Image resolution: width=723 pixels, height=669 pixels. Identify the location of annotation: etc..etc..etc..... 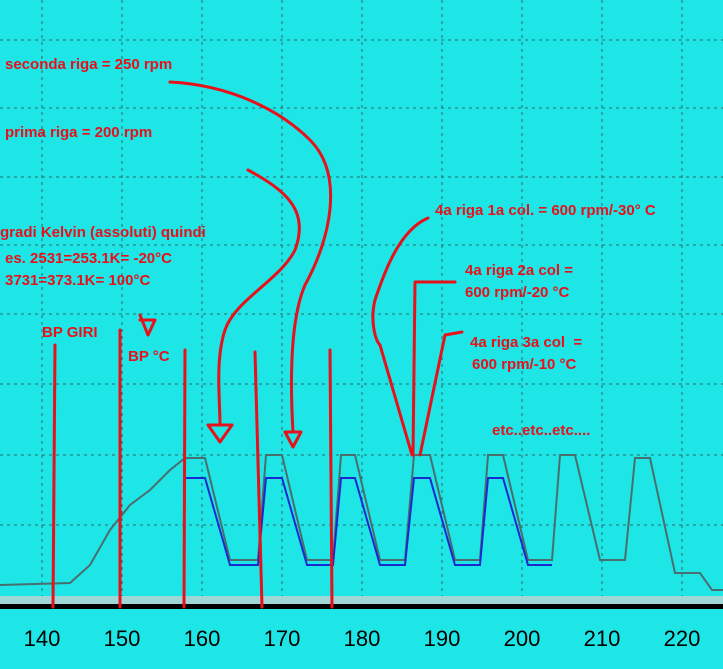
(541, 430).